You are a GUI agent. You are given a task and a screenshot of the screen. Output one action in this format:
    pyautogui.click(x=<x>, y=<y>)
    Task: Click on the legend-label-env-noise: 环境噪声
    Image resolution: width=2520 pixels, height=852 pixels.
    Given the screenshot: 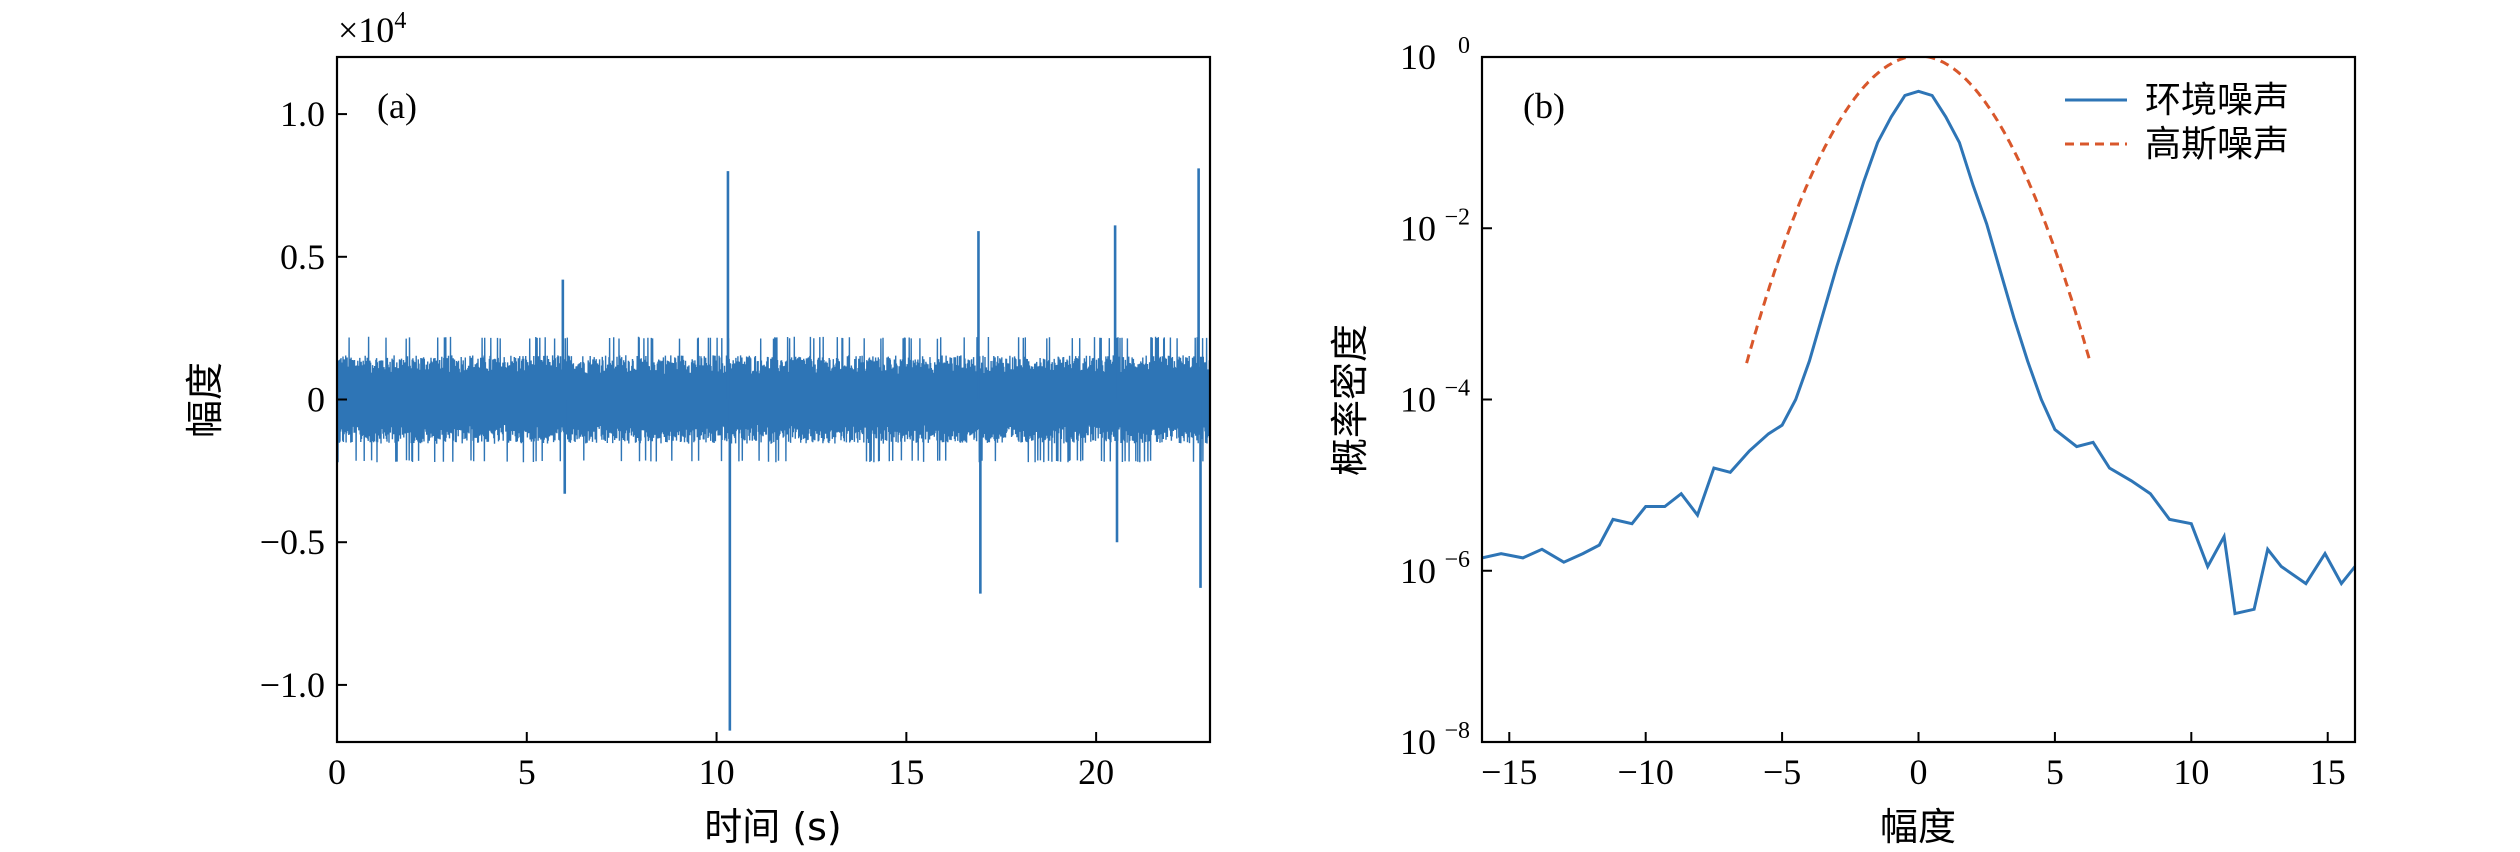 What is the action you would take?
    pyautogui.click(x=2217, y=100)
    